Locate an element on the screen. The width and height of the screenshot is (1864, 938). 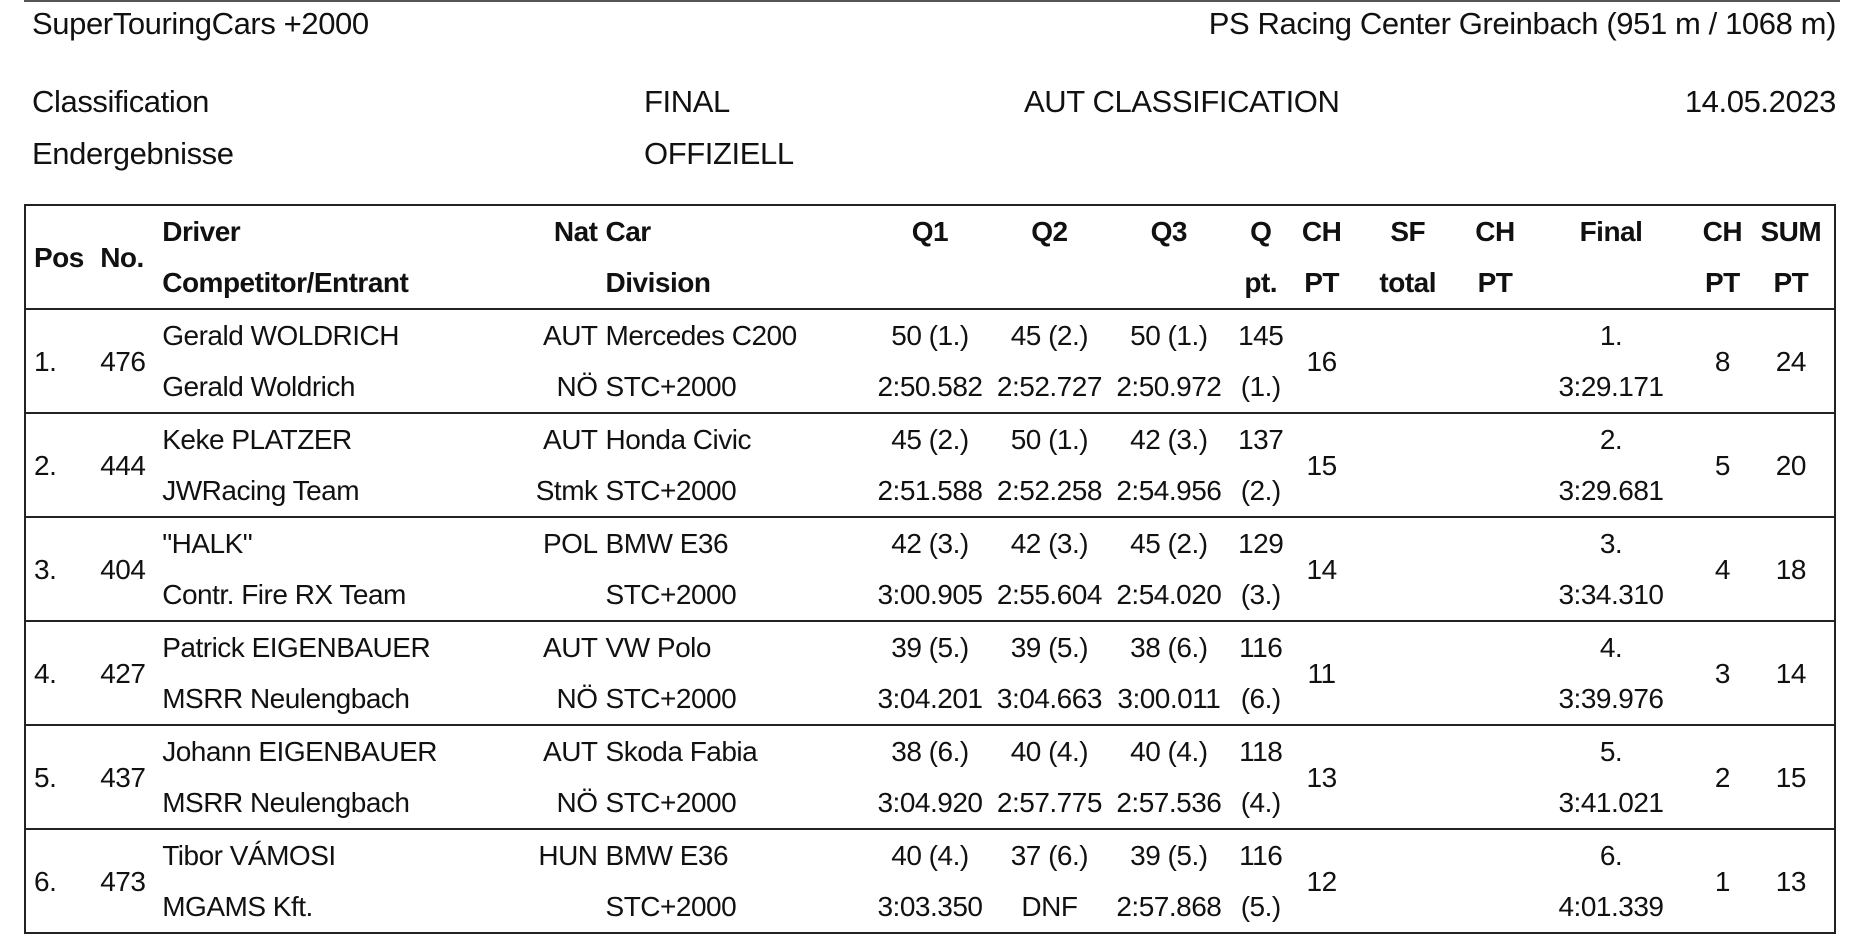
car-number: 427 is located at coordinates (123, 673).